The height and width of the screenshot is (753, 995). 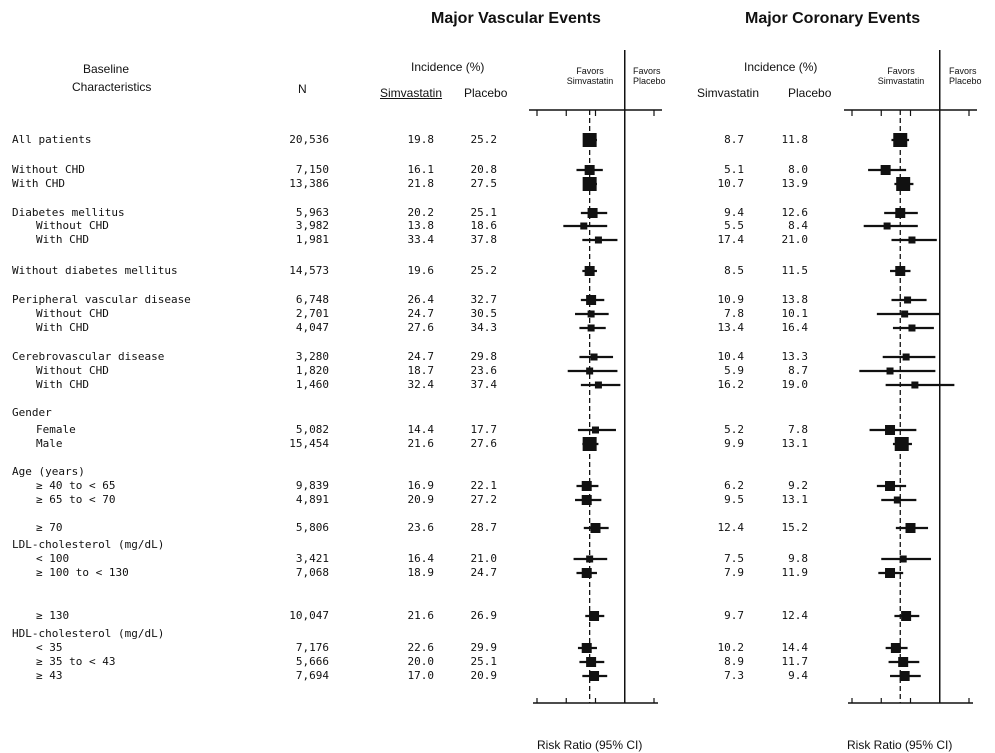 What do you see at coordinates (798, 225) in the screenshot?
I see `coronary-placebo-value: 8.4` at bounding box center [798, 225].